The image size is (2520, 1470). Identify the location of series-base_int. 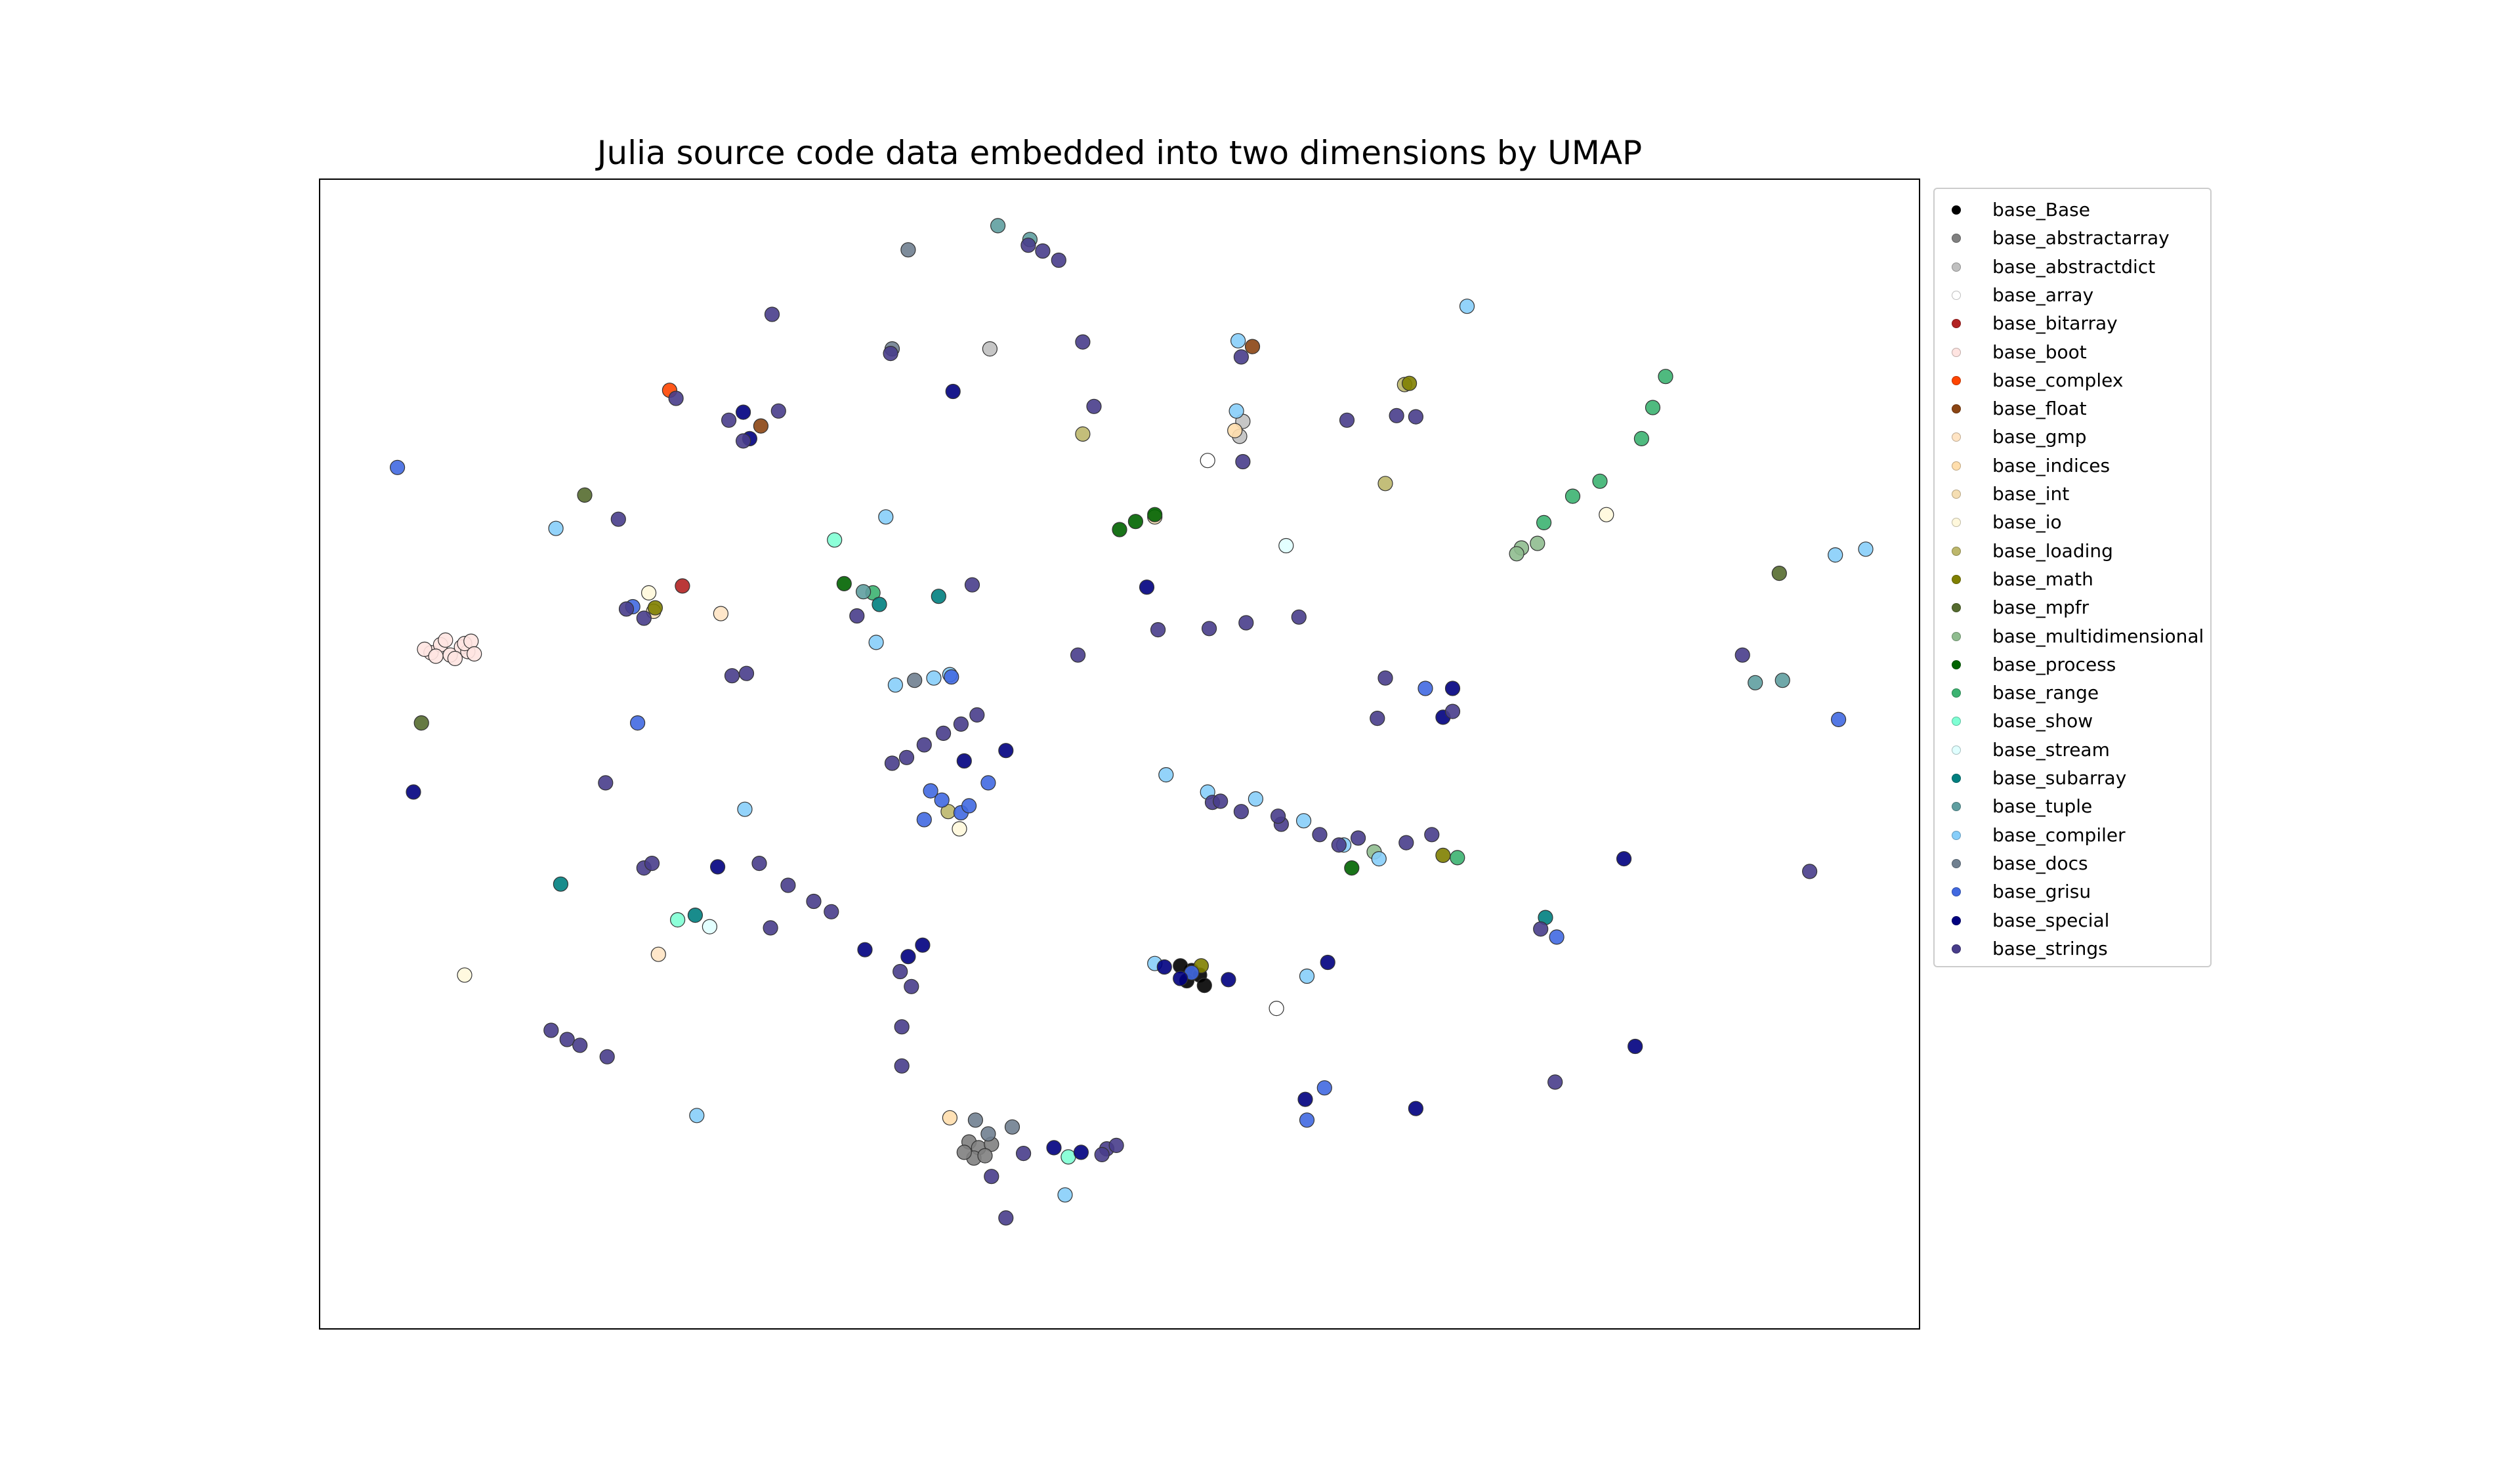
(904, 564).